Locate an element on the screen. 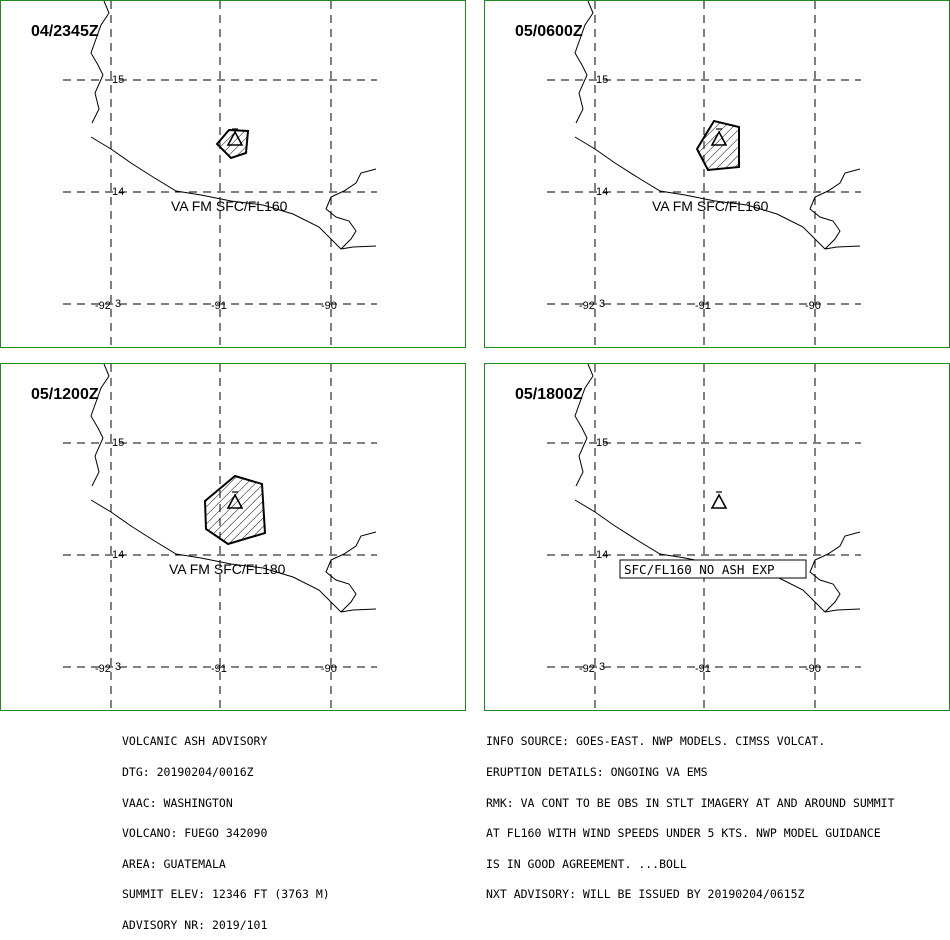 The width and height of the screenshot is (950, 940). valid-time-label: 05/0600Z is located at coordinates (549, 31).